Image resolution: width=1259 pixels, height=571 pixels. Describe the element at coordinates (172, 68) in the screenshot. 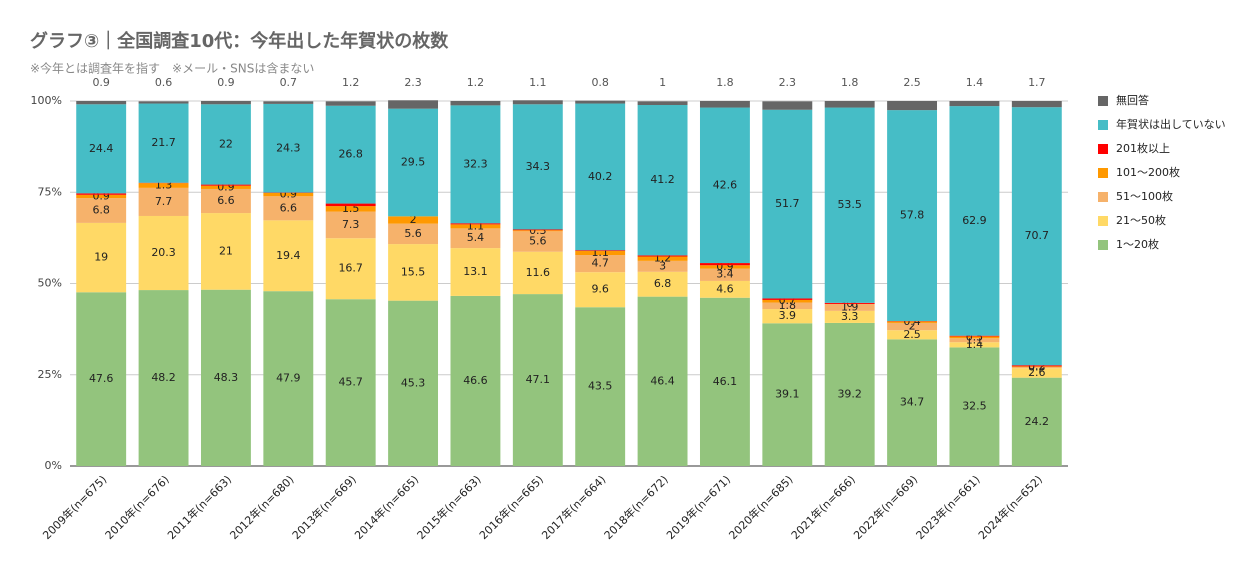

I see `chart-subtitle: ※今年とは調査年を指す ※メール・SNSは含まない` at that location.